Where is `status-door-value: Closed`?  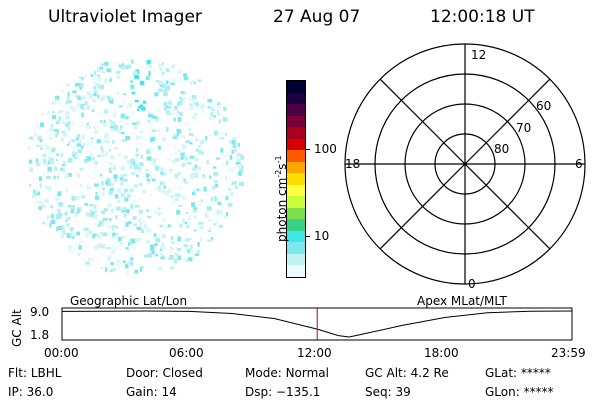
status-door-value: Closed is located at coordinates (182, 373).